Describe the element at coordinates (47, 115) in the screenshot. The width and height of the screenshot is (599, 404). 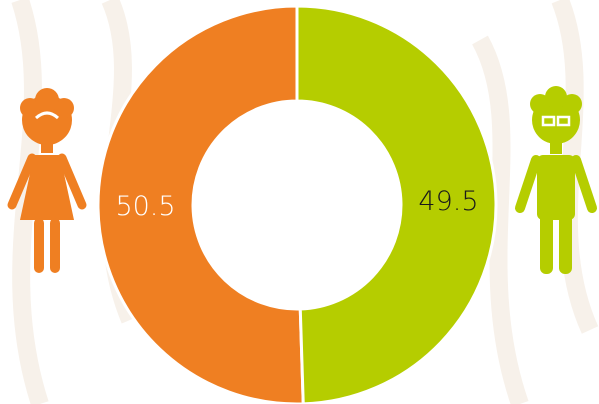
I see `face` at that location.